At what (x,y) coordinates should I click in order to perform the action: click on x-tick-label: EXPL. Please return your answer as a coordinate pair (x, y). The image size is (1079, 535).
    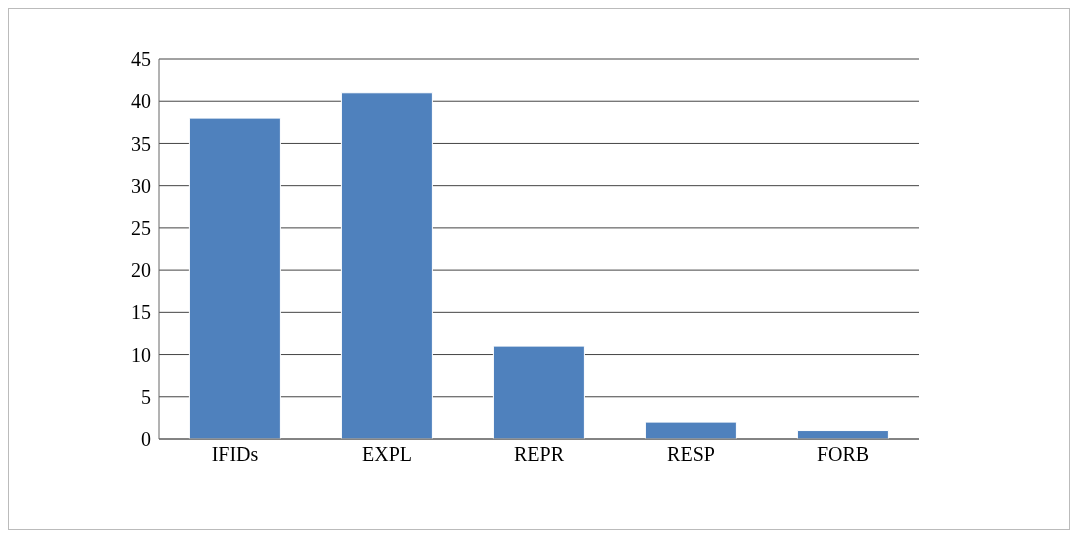
    Looking at the image, I should click on (387, 454).